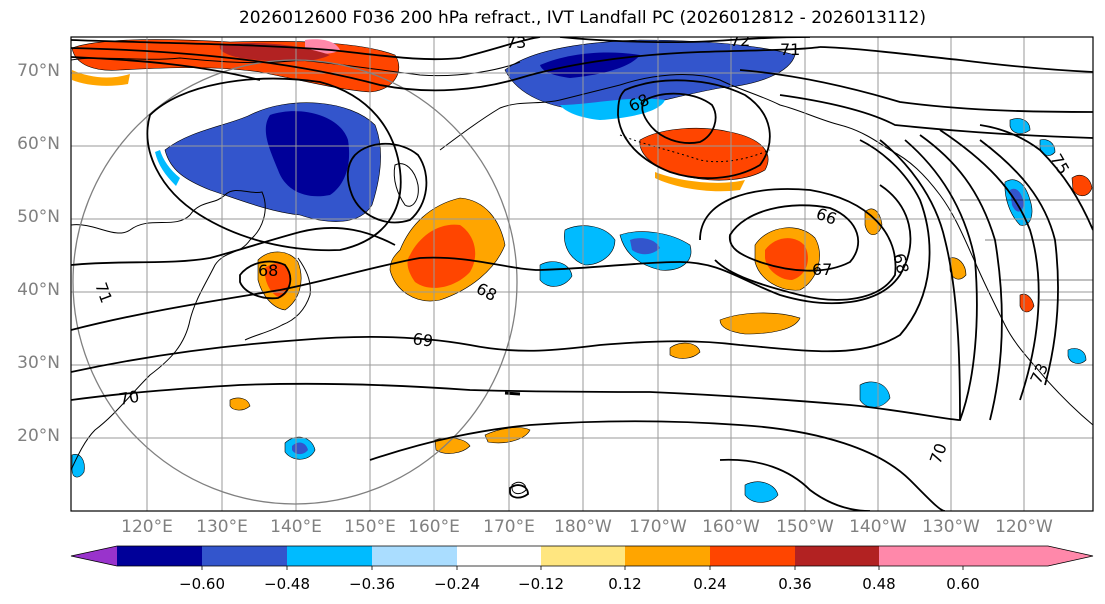 This screenshot has width=1105, height=604. What do you see at coordinates (658, 527) in the screenshot?
I see `lon-label: 170°W` at bounding box center [658, 527].